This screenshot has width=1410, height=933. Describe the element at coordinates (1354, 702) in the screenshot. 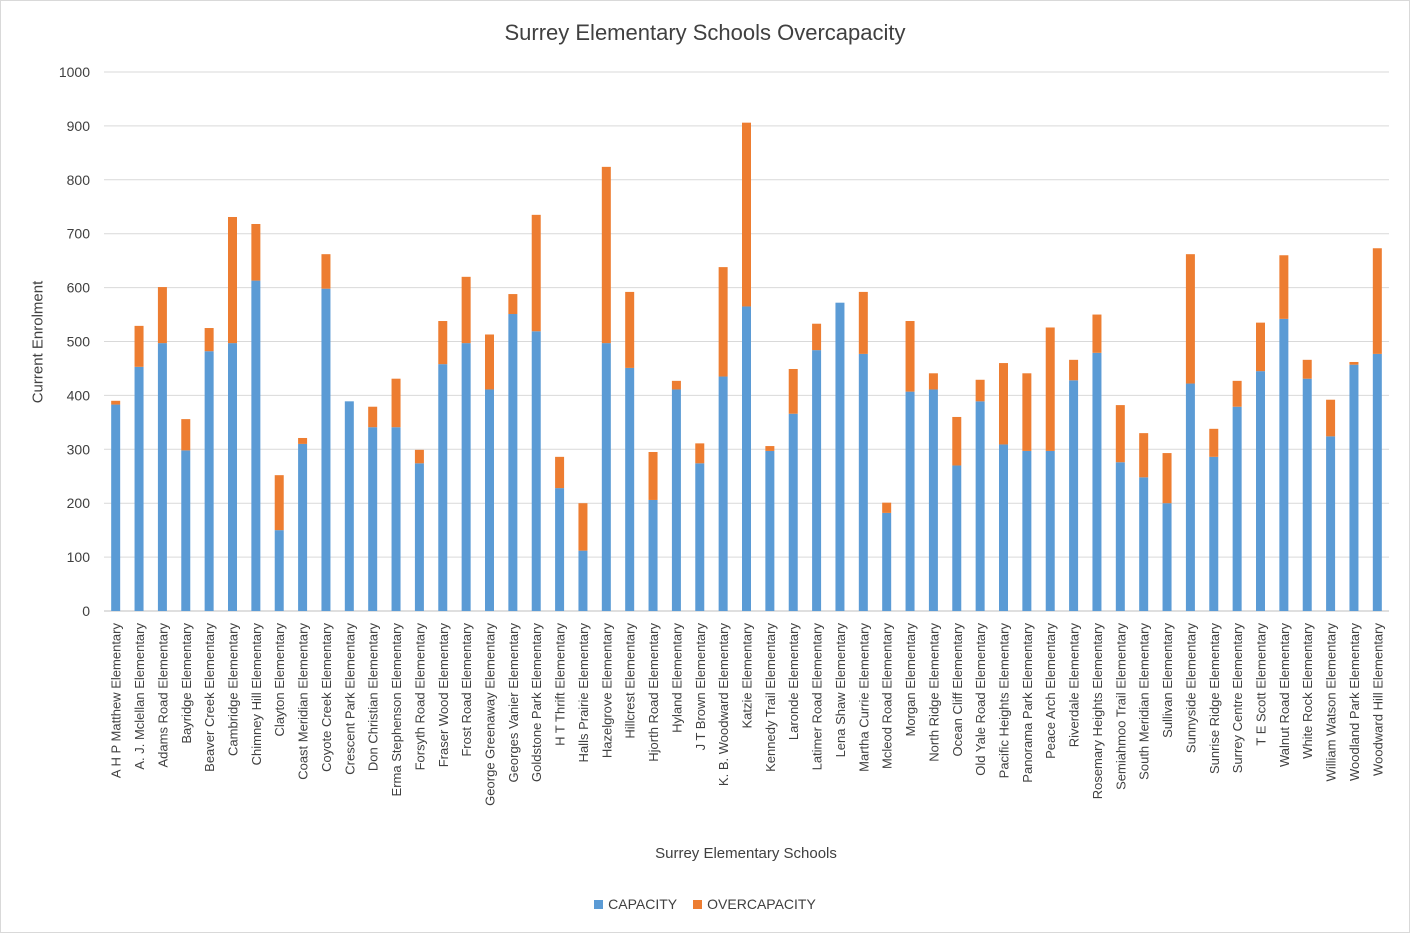

I see `x-tick-label: Woodland Park Elementary` at that location.